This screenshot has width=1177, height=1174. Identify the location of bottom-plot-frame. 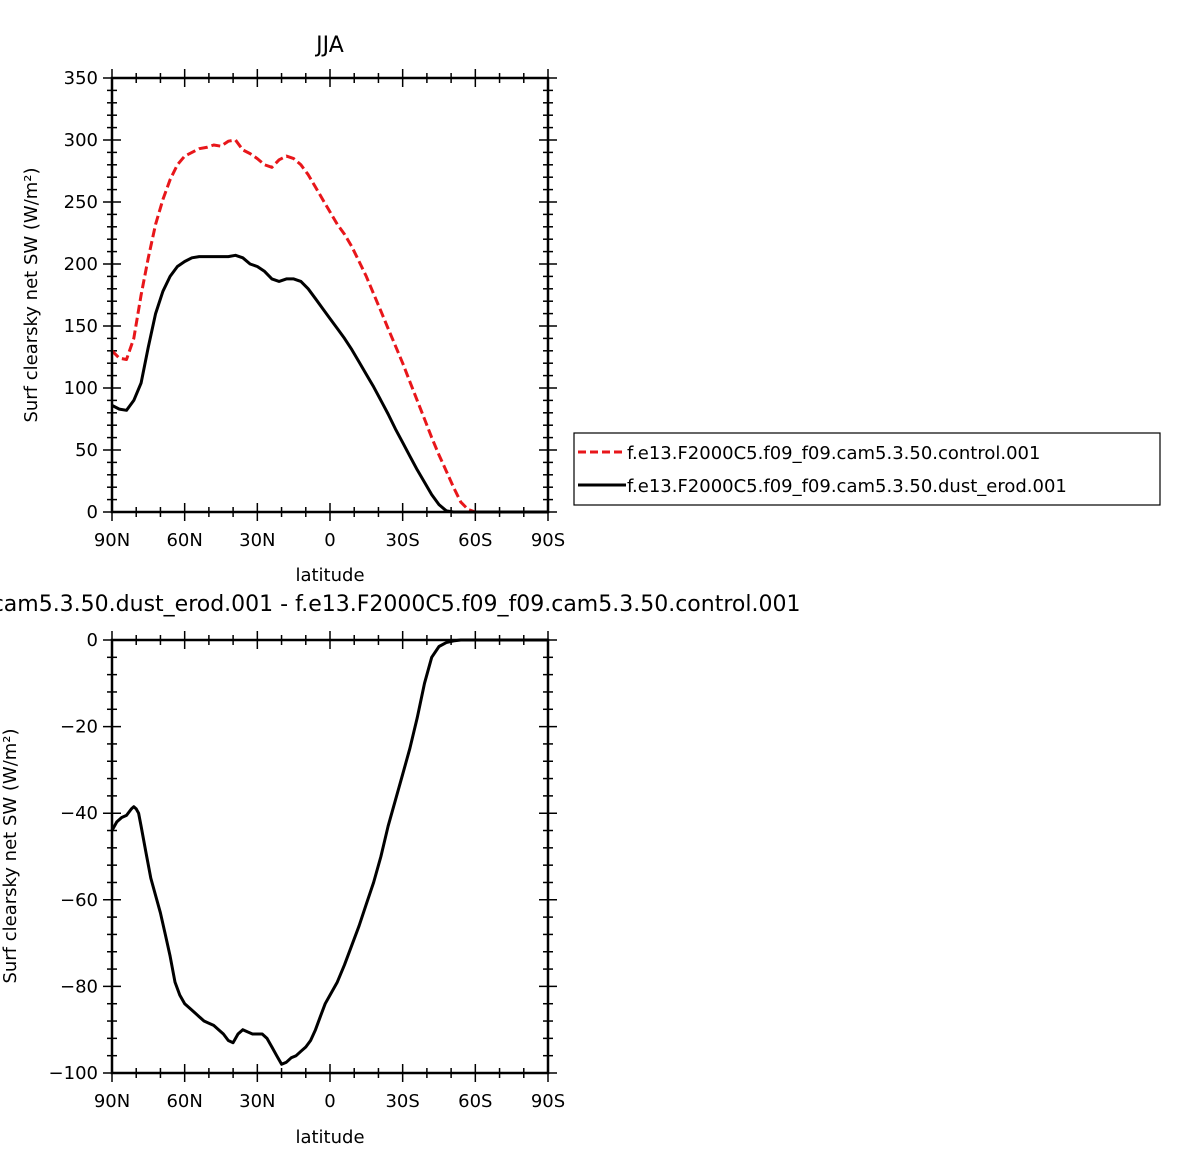
(330, 856).